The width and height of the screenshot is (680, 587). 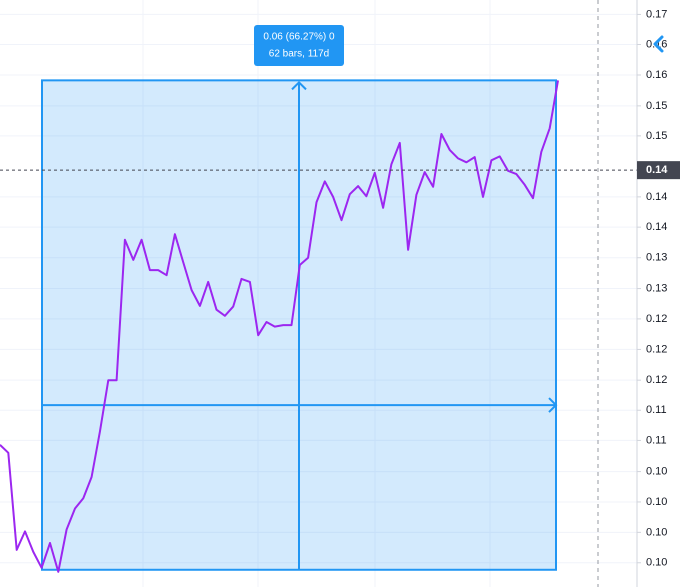 I want to click on scroll-icon, so click(x=658, y=44).